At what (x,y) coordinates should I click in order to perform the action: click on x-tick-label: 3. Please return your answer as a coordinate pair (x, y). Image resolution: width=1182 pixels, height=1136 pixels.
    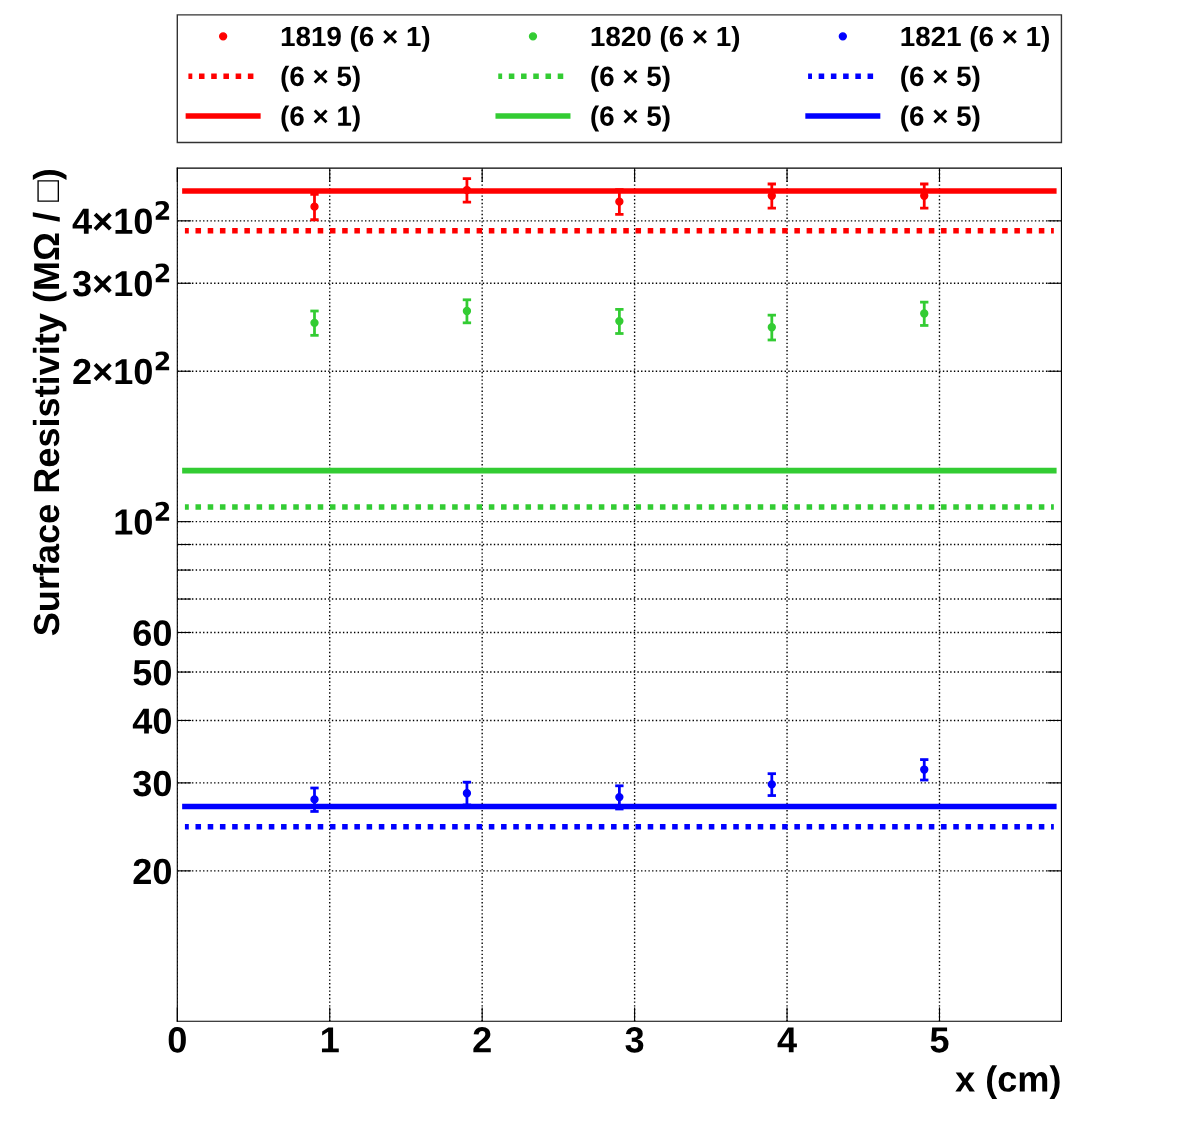
    Looking at the image, I should click on (634, 1040).